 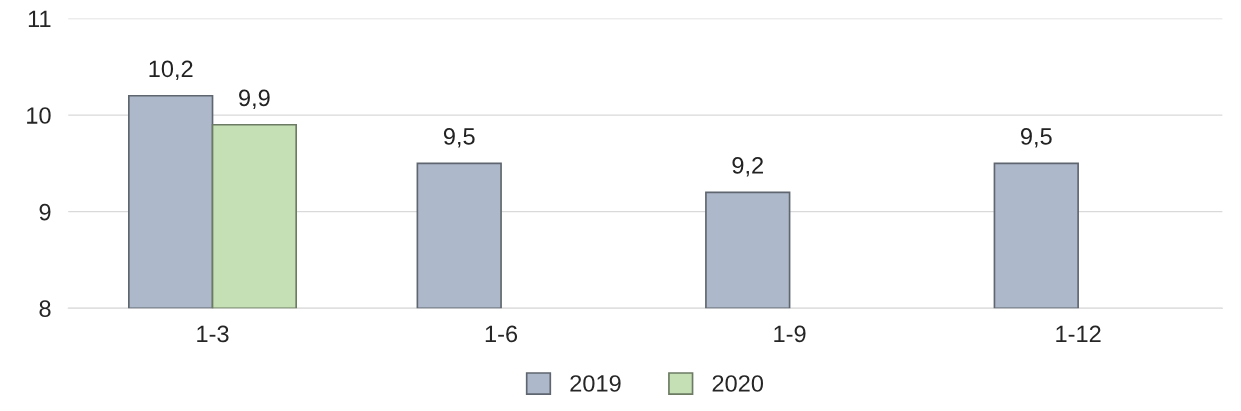 What do you see at coordinates (738, 383) in the screenshot?
I see `legend-label: 2020` at bounding box center [738, 383].